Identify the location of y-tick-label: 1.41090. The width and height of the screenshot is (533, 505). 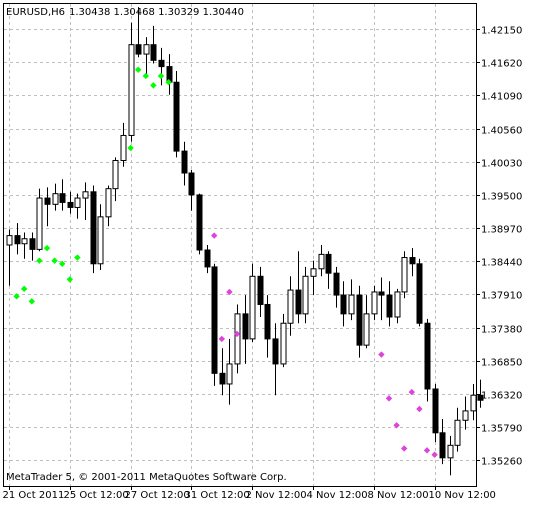
(501, 97).